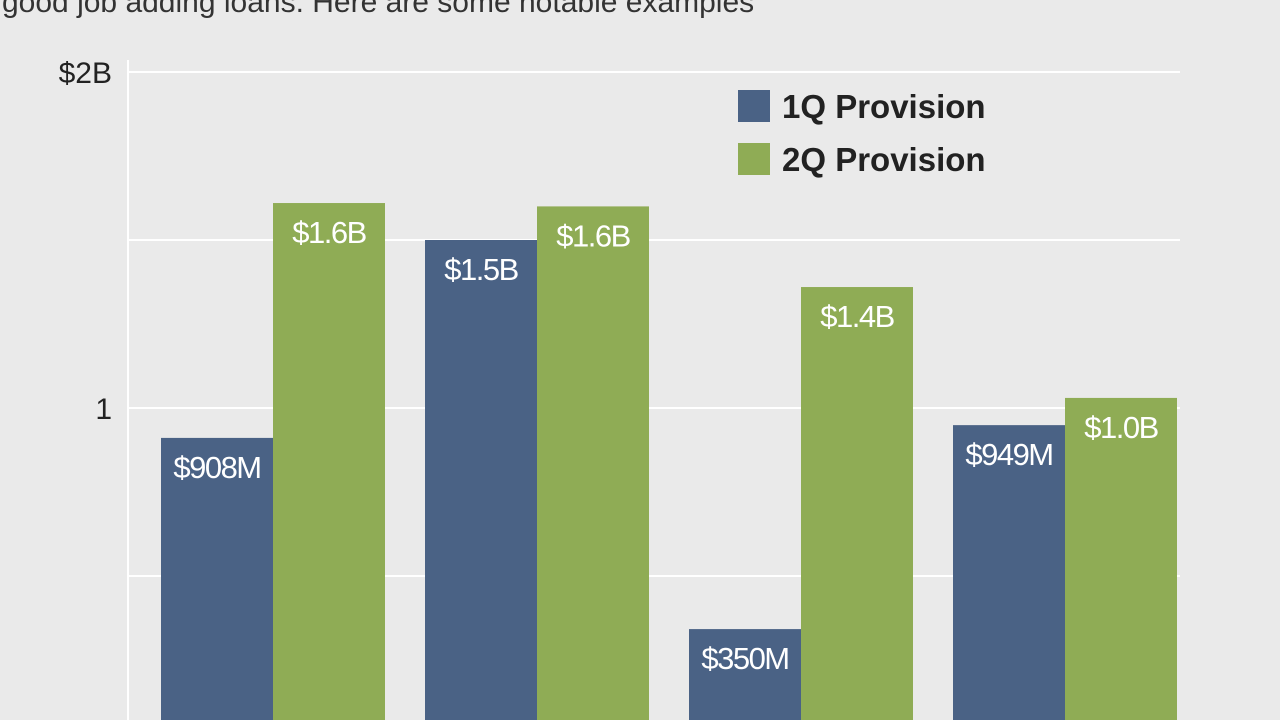 Image resolution: width=1280 pixels, height=720 pixels. What do you see at coordinates (103, 409) in the screenshot?
I see `y-tick-label: 1` at bounding box center [103, 409].